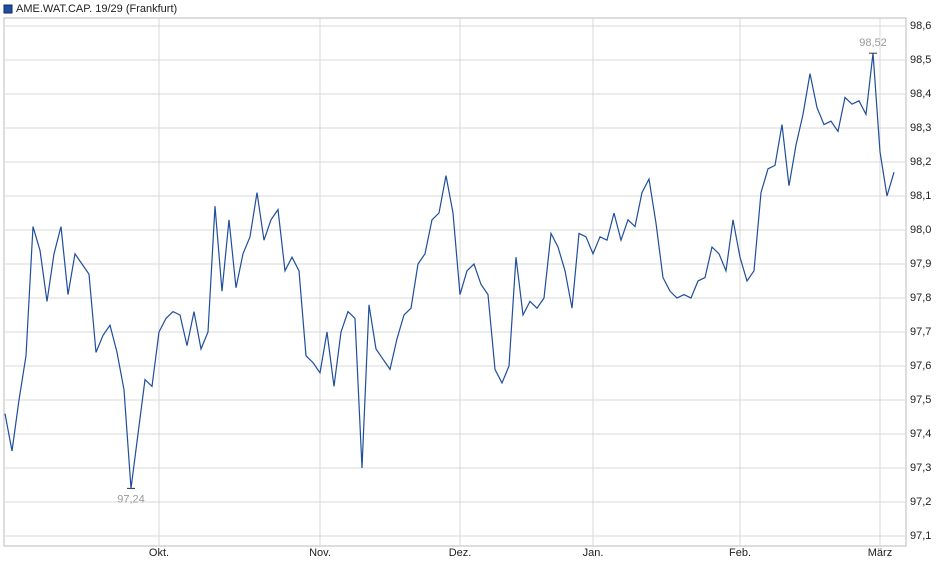 The image size is (940, 579). I want to click on y-tick-label: 98,0, so click(920, 230).